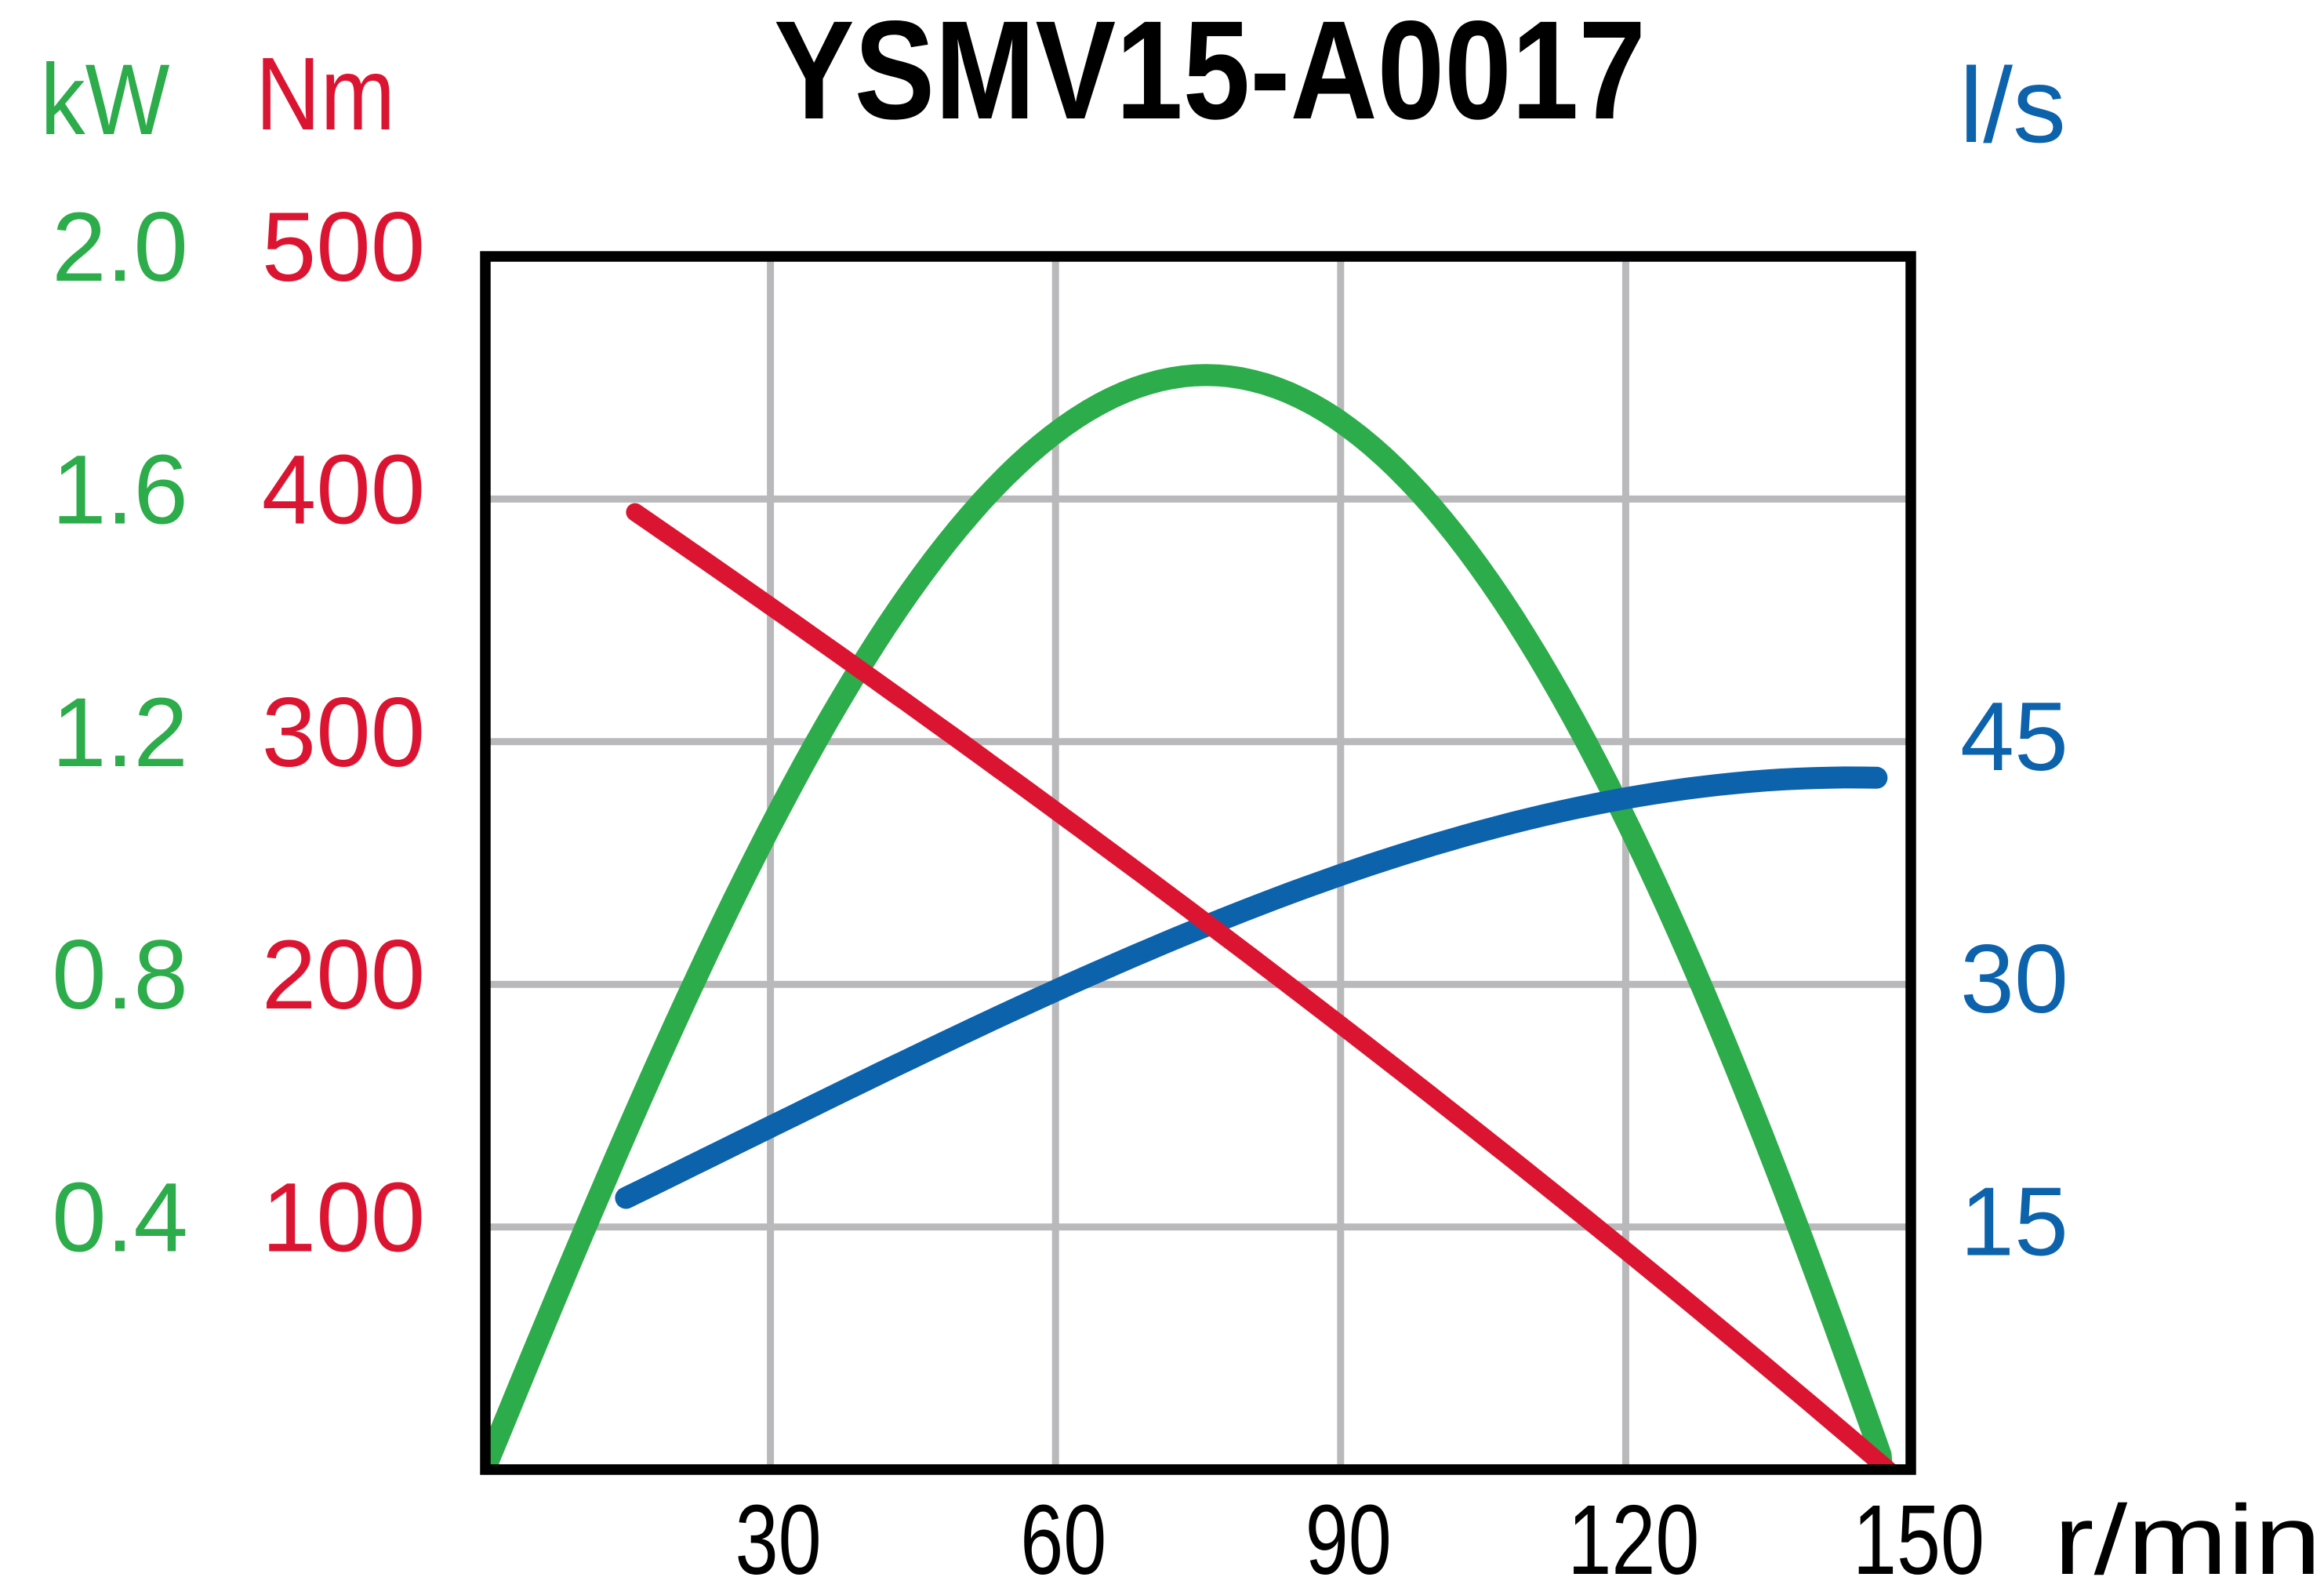 This screenshot has width=2324, height=1588. Describe the element at coordinates (2014, 737) in the screenshot. I see `svg-text: 45` at that location.